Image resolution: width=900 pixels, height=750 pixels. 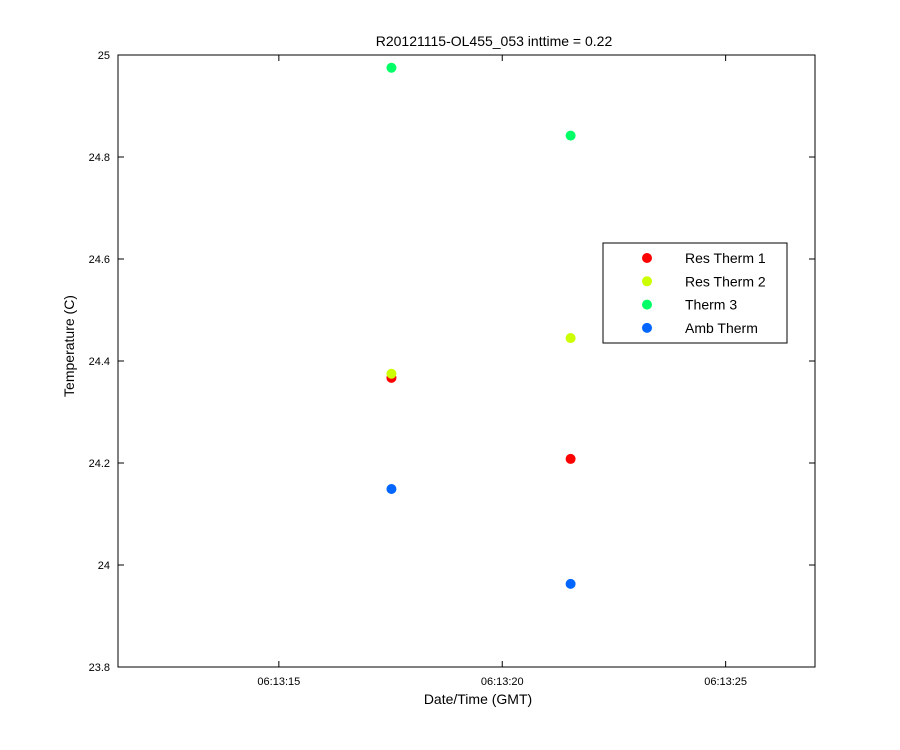 What do you see at coordinates (725, 258) in the screenshot?
I see `legend-label: Res Therm 1` at bounding box center [725, 258].